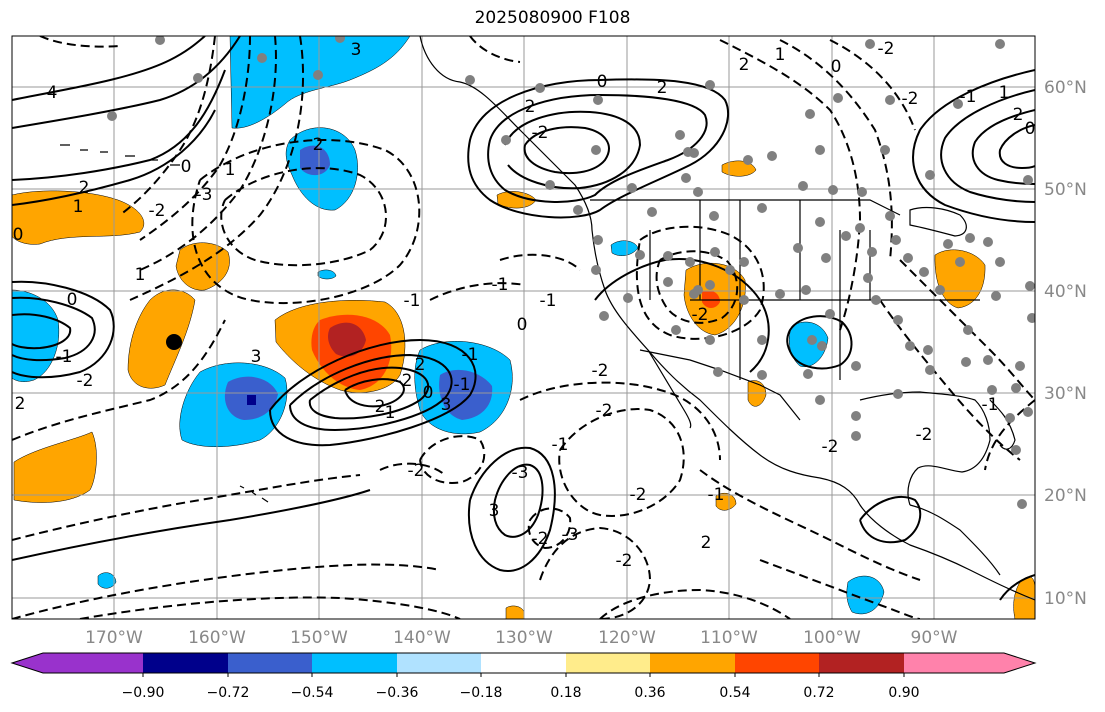 The width and height of the screenshot is (1105, 712). I want to click on latitude-label: 20°N, so click(1065, 496).